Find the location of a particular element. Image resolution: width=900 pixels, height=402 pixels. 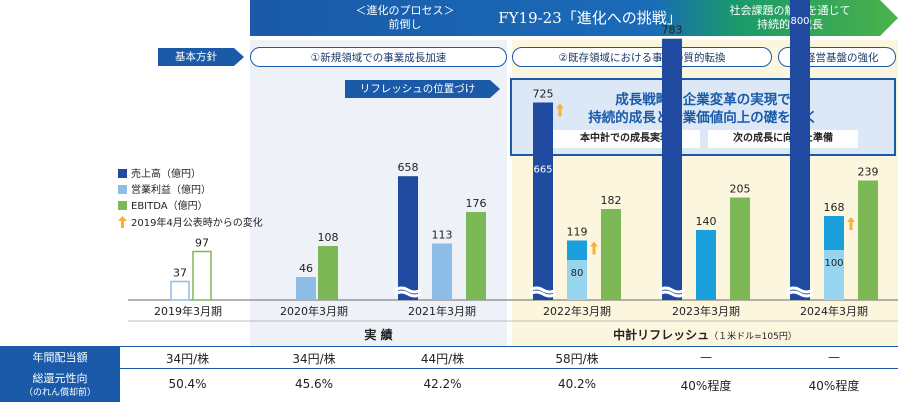

legend-revenue-label: 売上高（億円） is located at coordinates (166, 174).